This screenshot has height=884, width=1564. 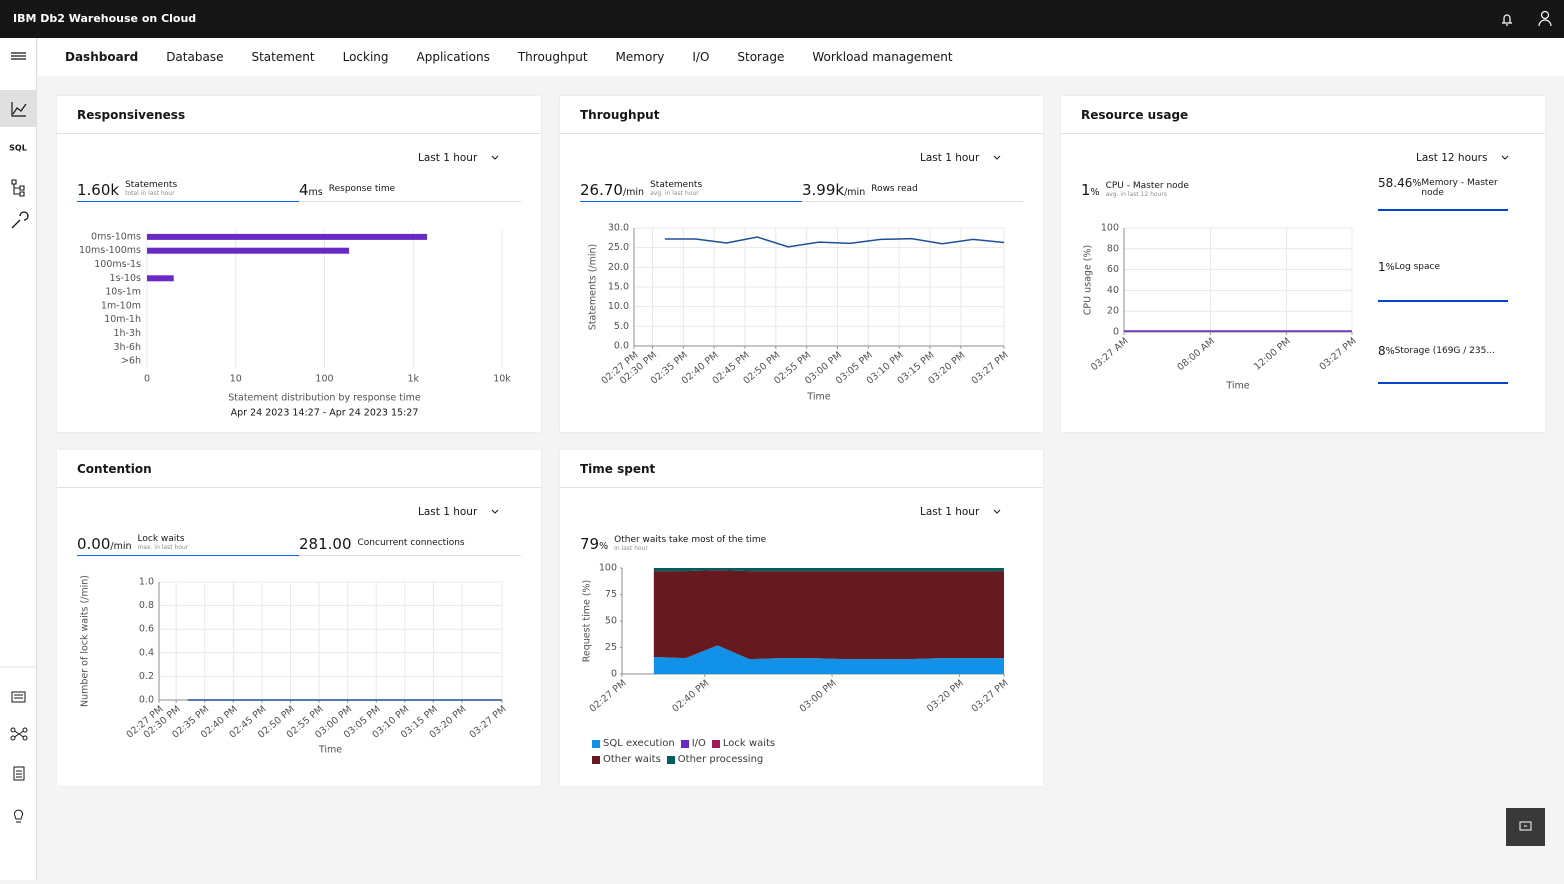 What do you see at coordinates (552, 57) in the screenshot?
I see `tab: Throughput` at bounding box center [552, 57].